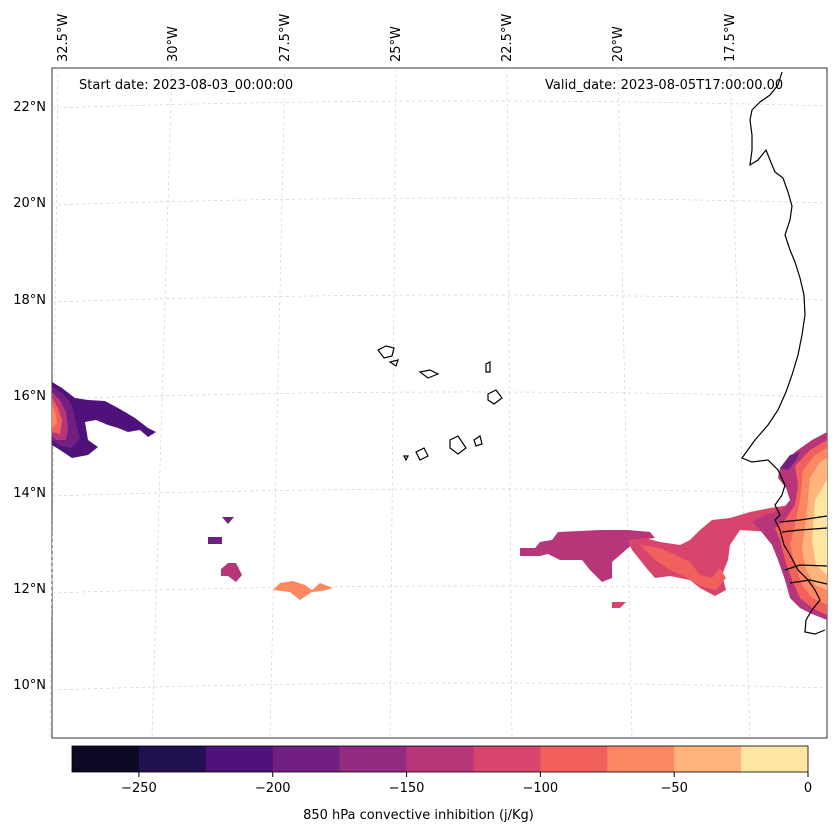  What do you see at coordinates (790, 461) in the screenshot?
I see `contour-coast-cap` at bounding box center [790, 461].